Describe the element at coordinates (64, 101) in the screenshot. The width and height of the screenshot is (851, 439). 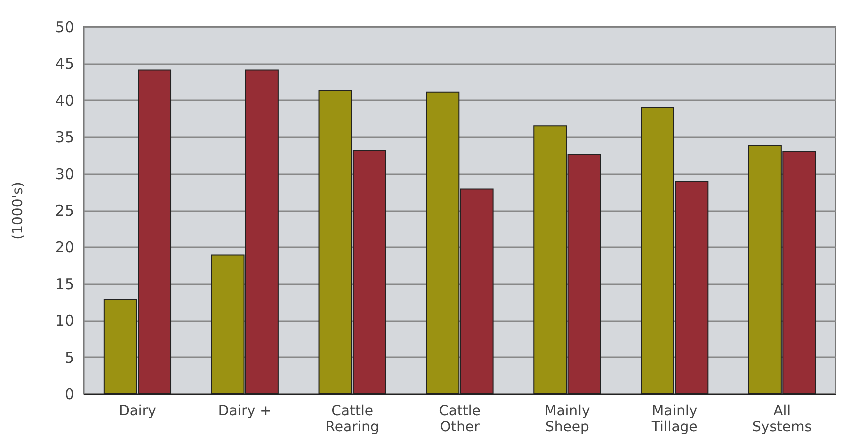
I see `y-tick-label: 40` at that location.